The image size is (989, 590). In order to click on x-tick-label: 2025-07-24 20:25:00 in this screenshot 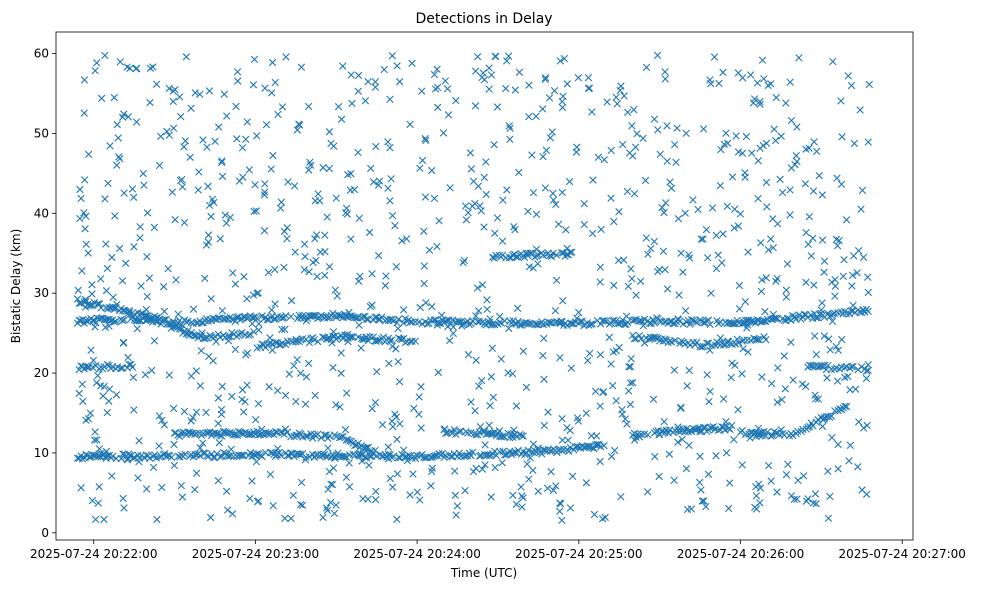, I will do `click(578, 554)`.